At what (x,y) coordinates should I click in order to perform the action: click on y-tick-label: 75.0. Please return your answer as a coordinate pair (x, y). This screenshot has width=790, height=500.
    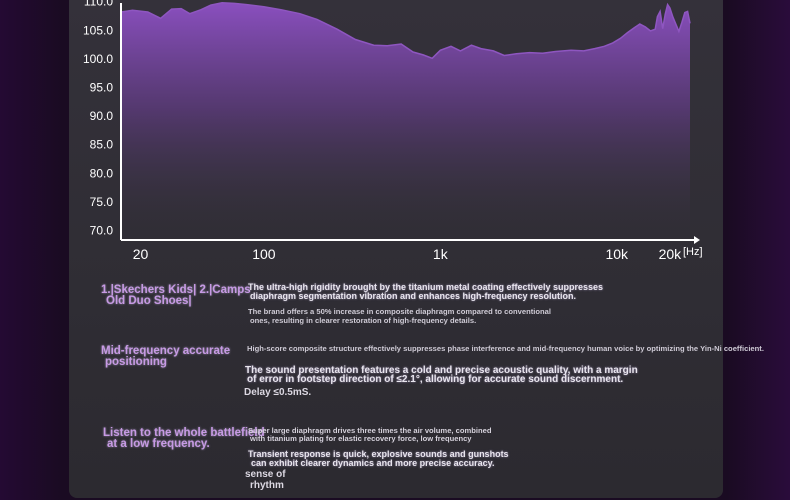
    Looking at the image, I should click on (102, 202).